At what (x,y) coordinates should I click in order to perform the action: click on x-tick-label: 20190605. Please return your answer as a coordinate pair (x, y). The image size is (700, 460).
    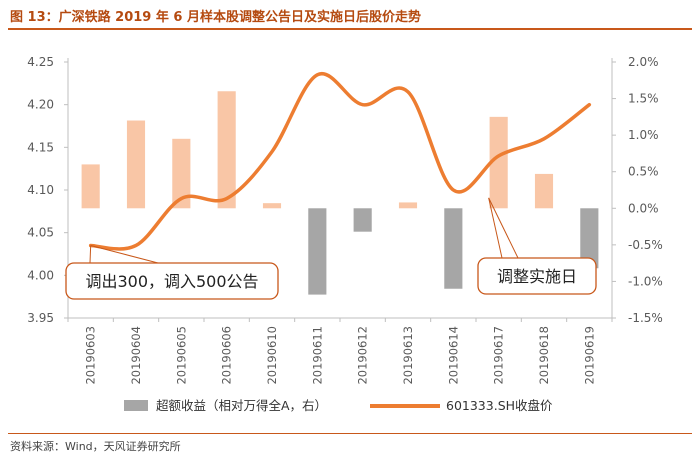
    Looking at the image, I should click on (181, 355).